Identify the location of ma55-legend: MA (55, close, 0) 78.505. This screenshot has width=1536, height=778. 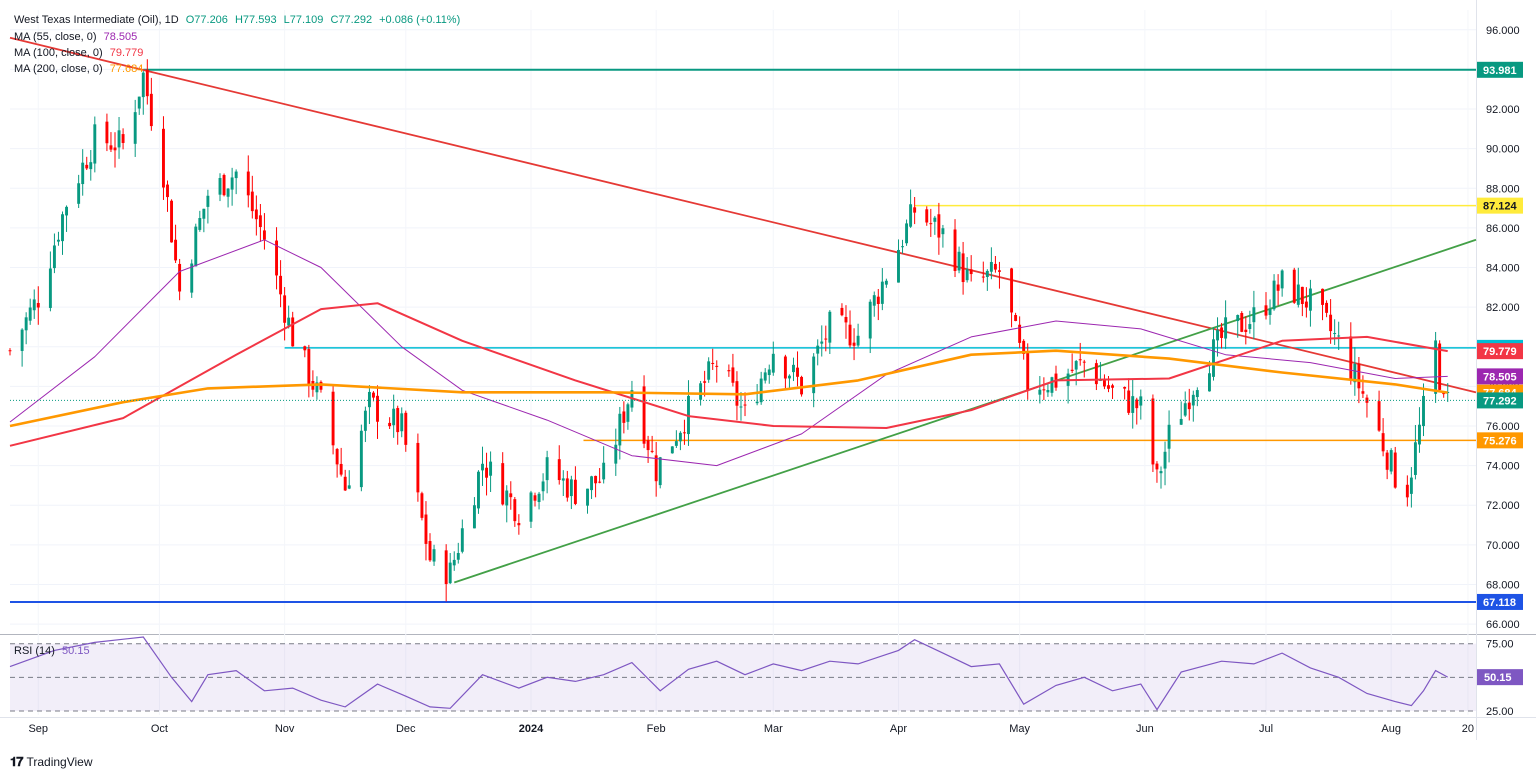
(77, 37).